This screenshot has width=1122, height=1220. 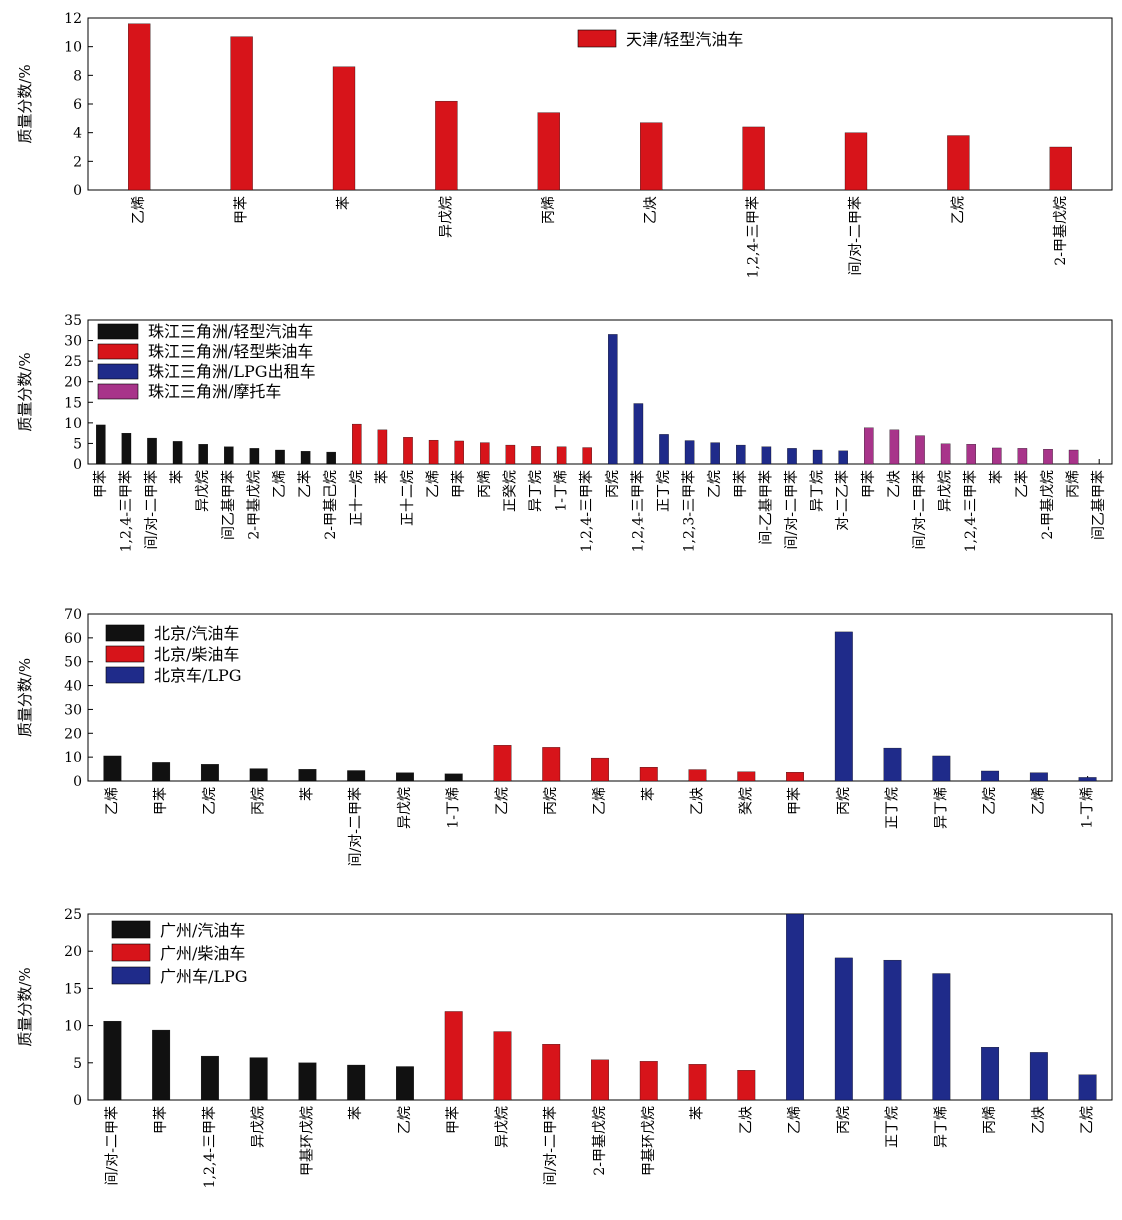 I want to click on category-label: 异丁烯, so click(x=941, y=1127).